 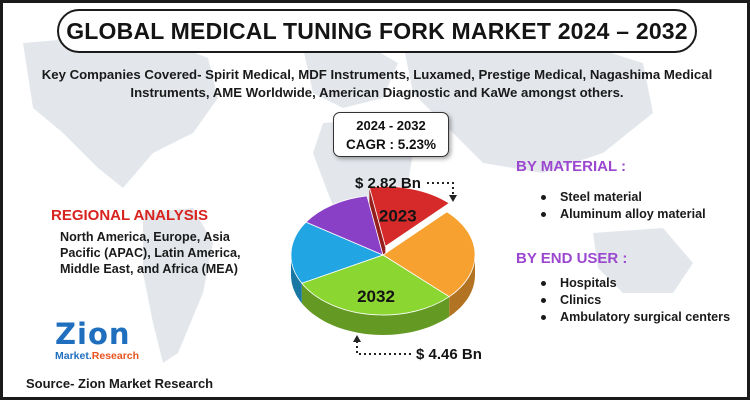 I want to click on logo-word: Zion, so click(x=93, y=334).